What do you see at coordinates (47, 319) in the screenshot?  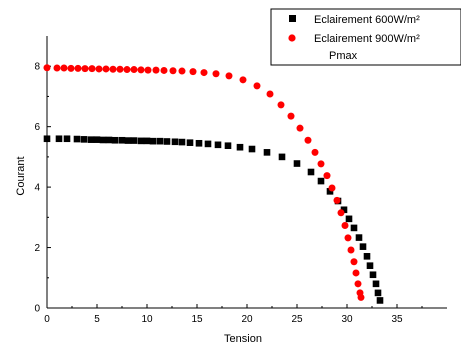 I see `x-tick-label: 0` at bounding box center [47, 319].